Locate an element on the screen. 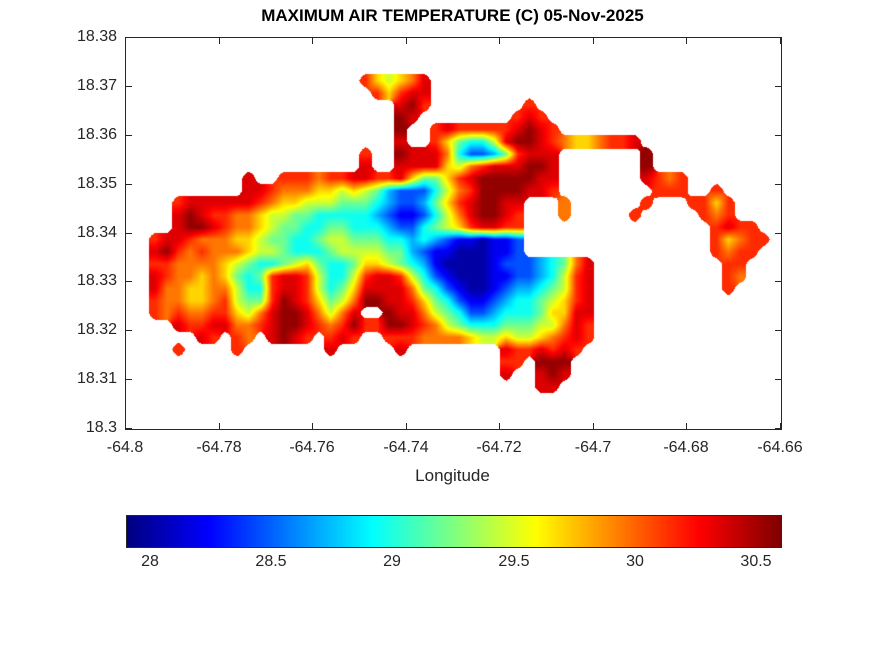 Image resolution: width=875 pixels, height=656 pixels. x-tick-label: -64.68 is located at coordinates (686, 447).